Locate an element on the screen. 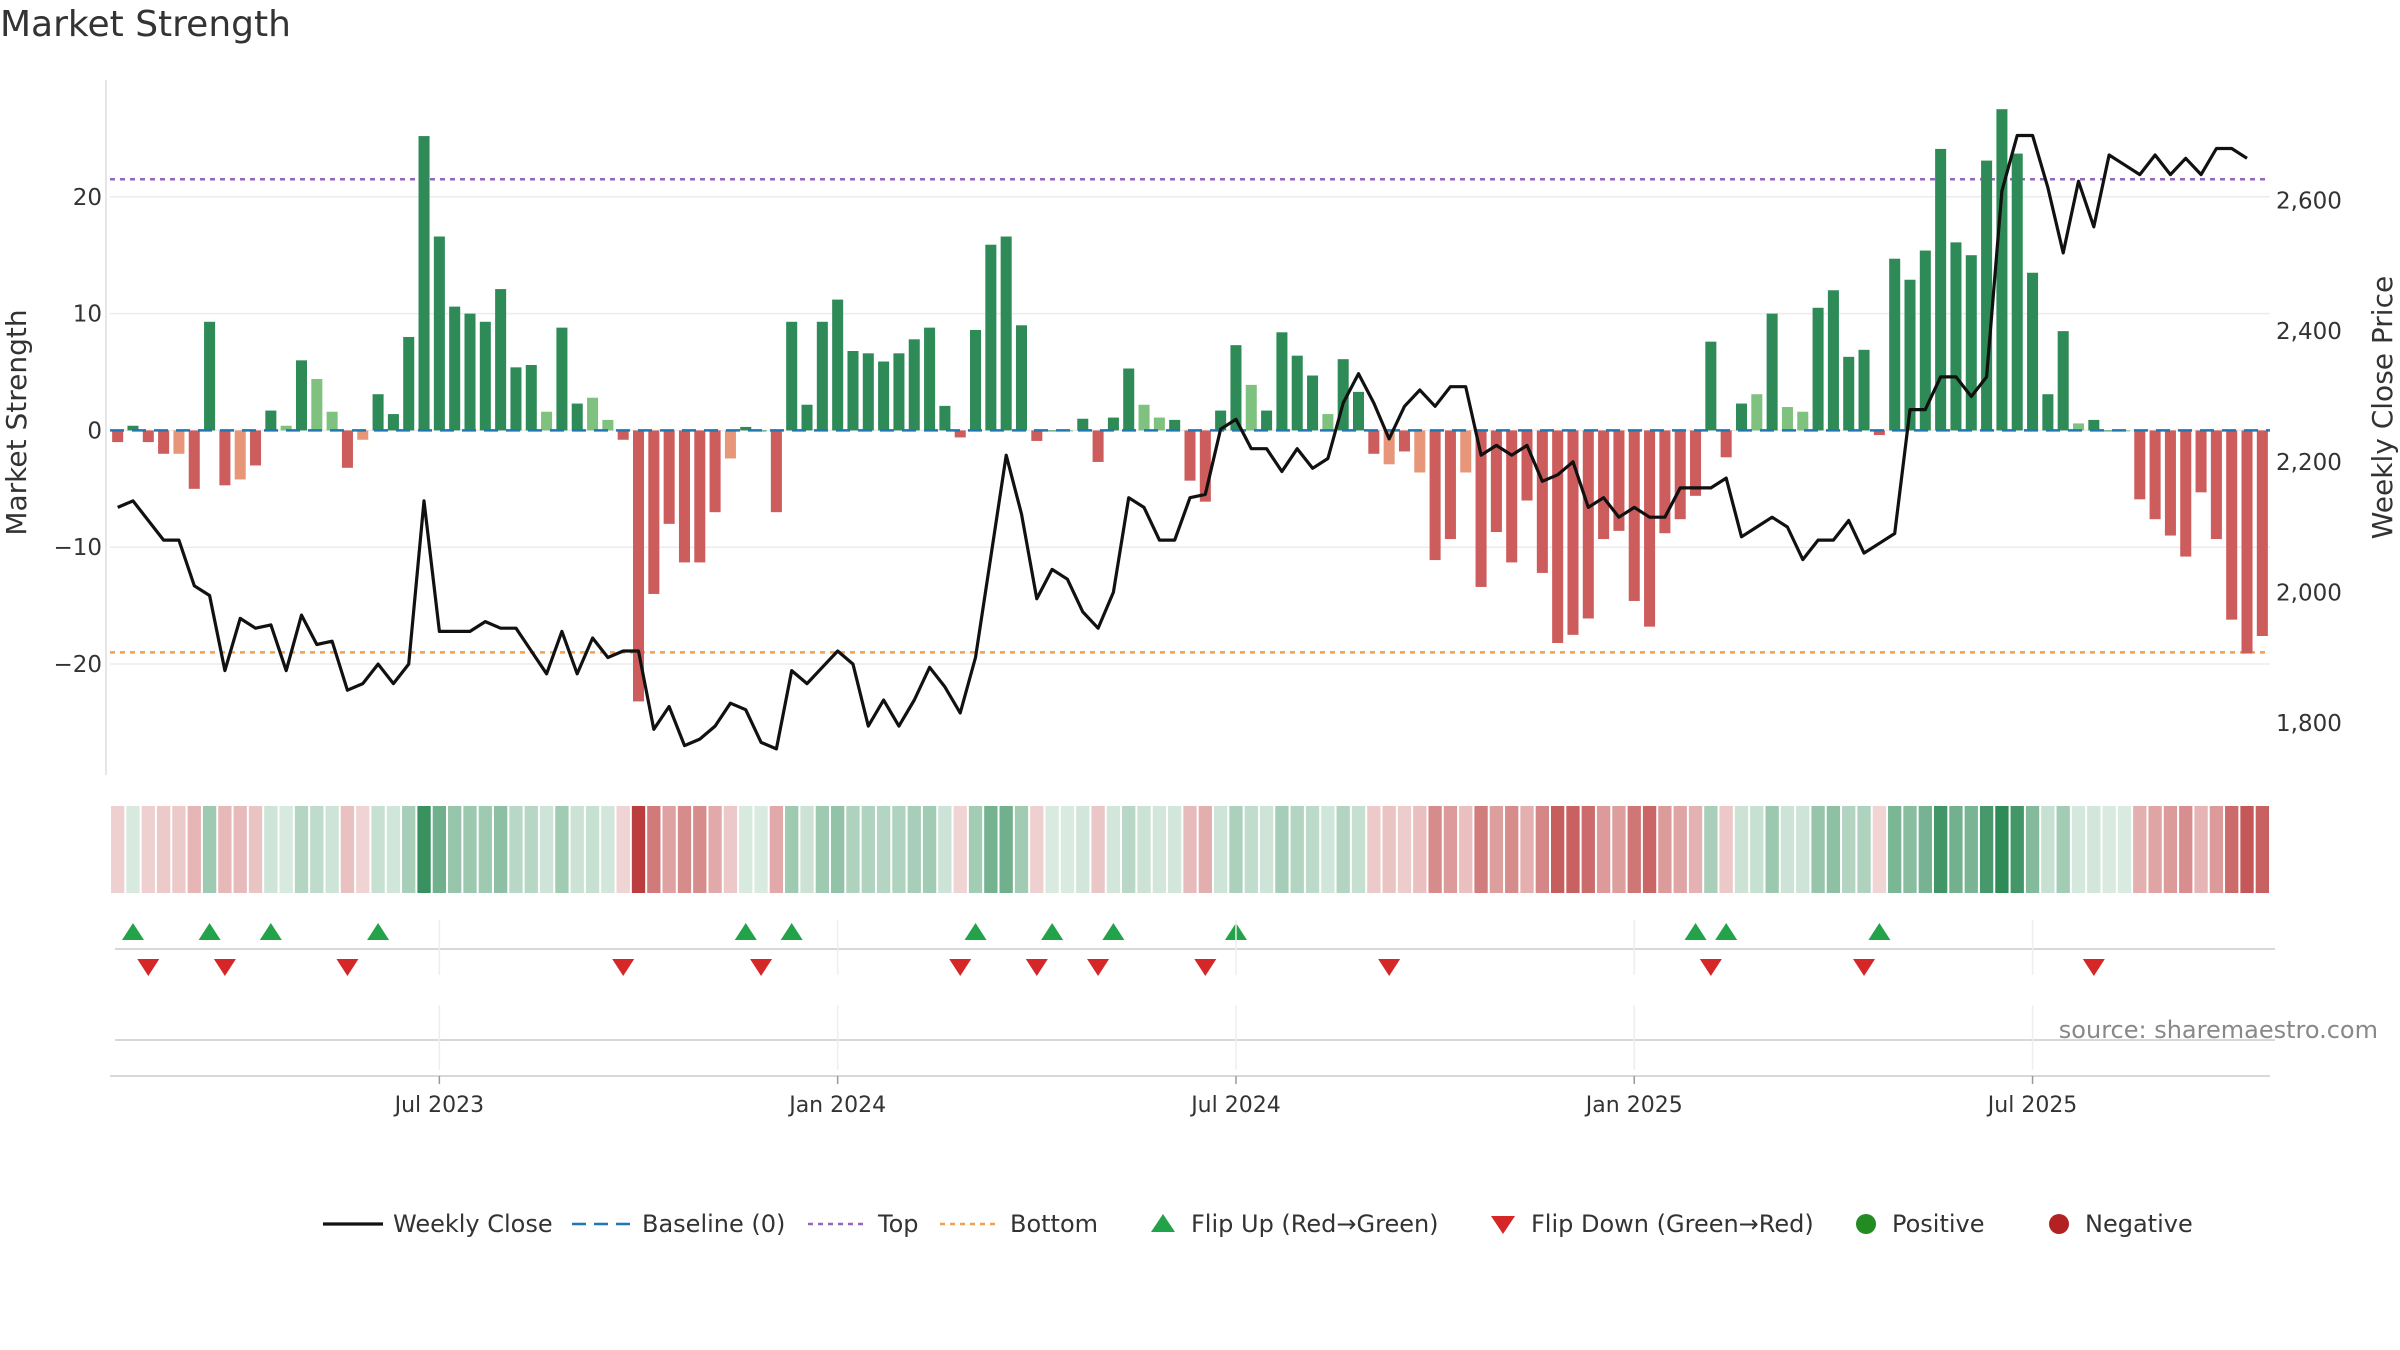 This screenshot has height=1350, width=2400. y-tick-label: −20 is located at coordinates (77, 665).